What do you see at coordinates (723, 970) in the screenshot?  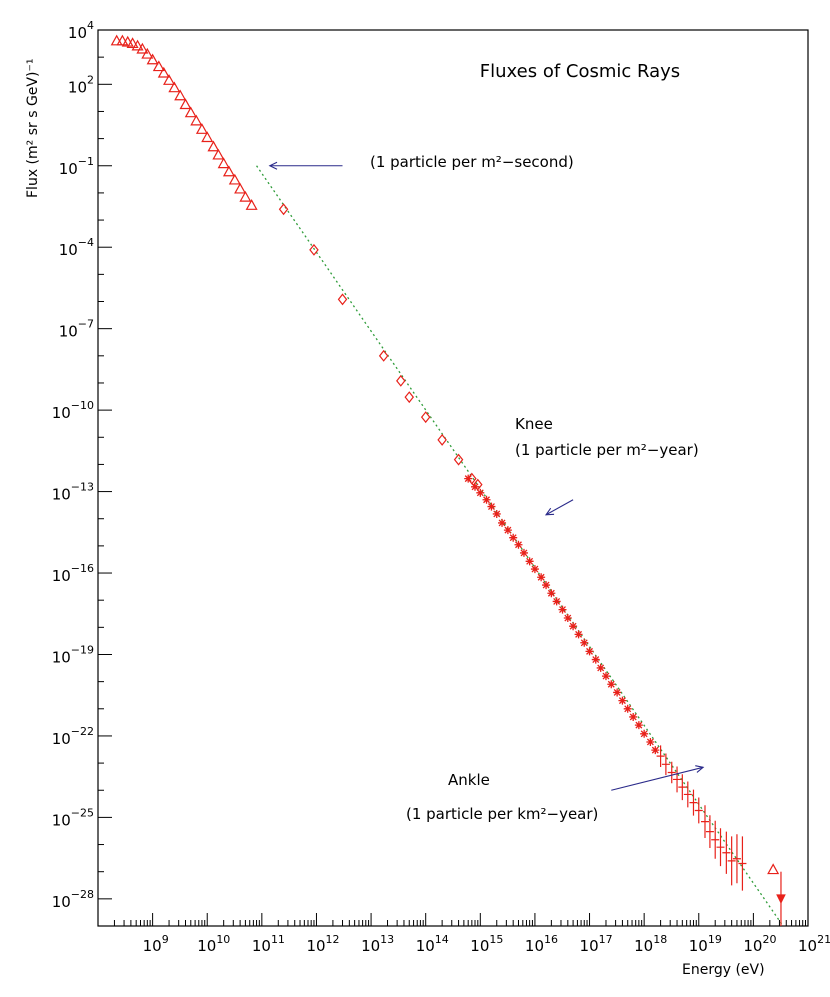 I see `x-axis-label: Energy (eV)` at bounding box center [723, 970].